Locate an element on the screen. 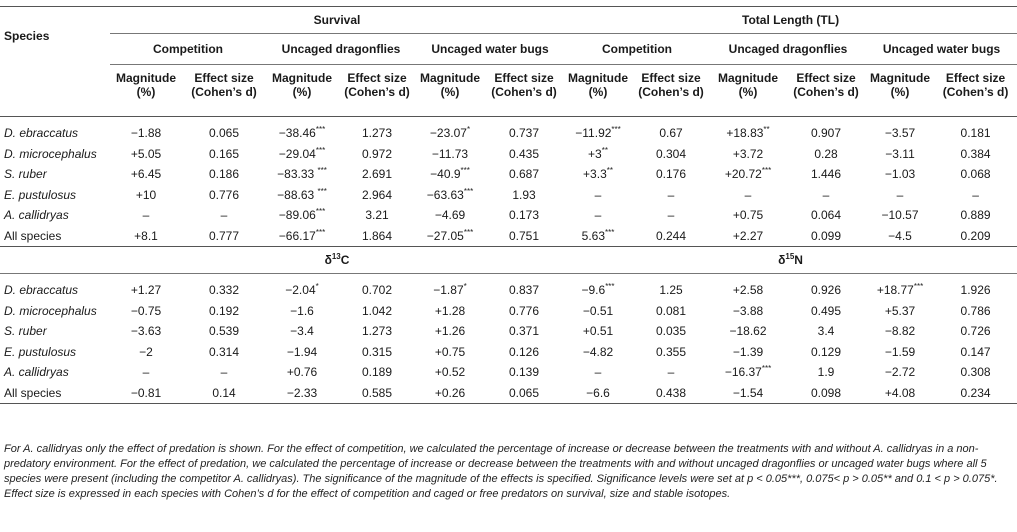 This screenshot has width=1017, height=532. effect-size-cell: 1.273 is located at coordinates (377, 133).